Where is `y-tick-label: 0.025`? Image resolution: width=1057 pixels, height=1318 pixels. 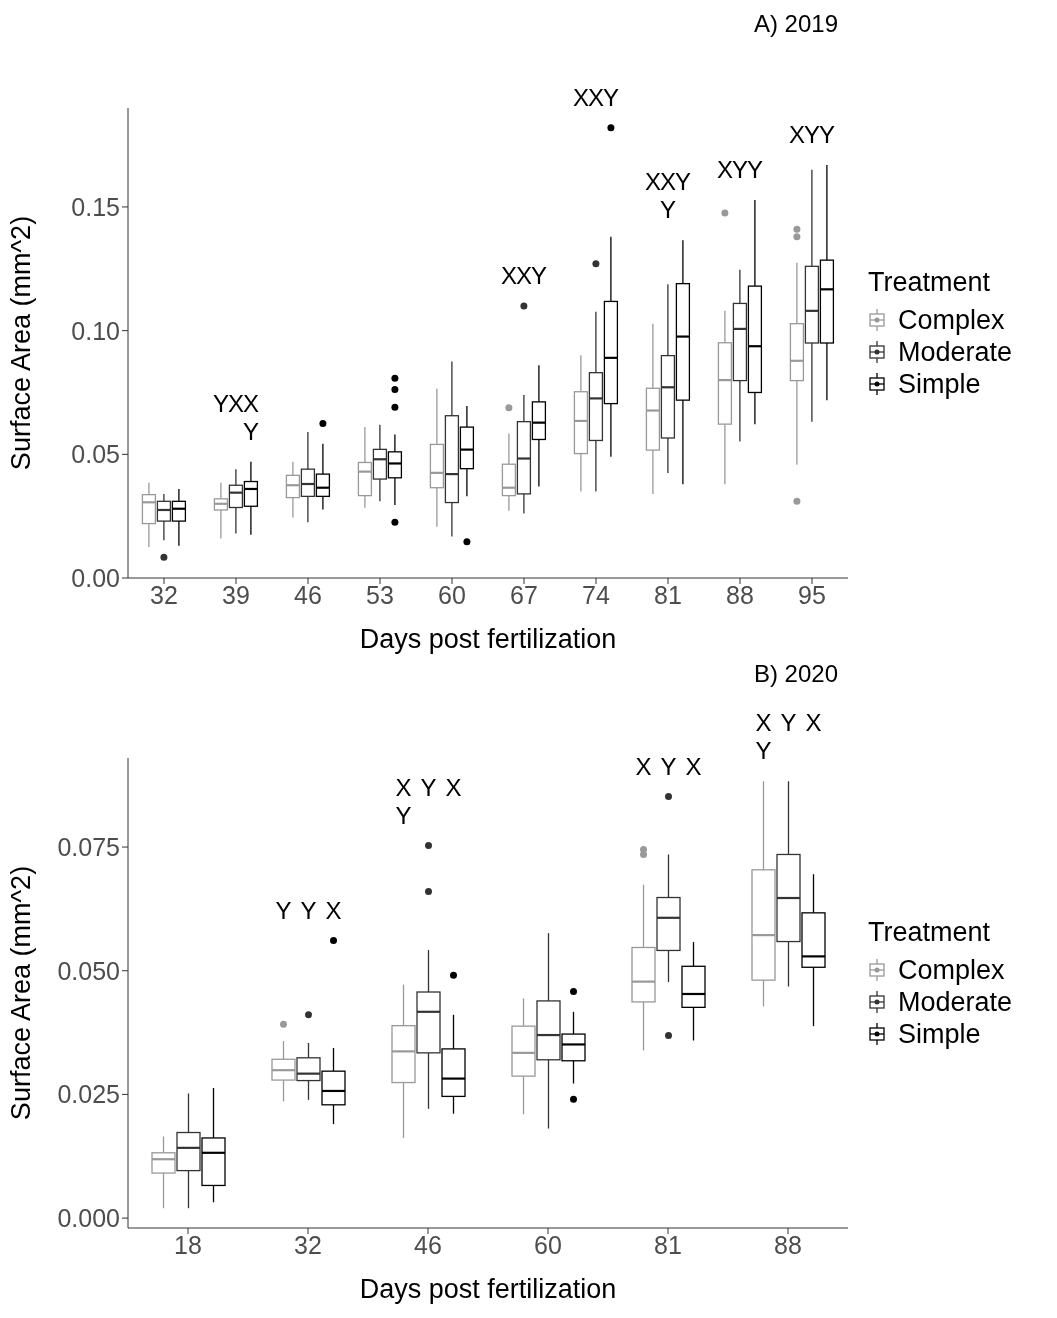 y-tick-label: 0.025 is located at coordinates (88, 1094).